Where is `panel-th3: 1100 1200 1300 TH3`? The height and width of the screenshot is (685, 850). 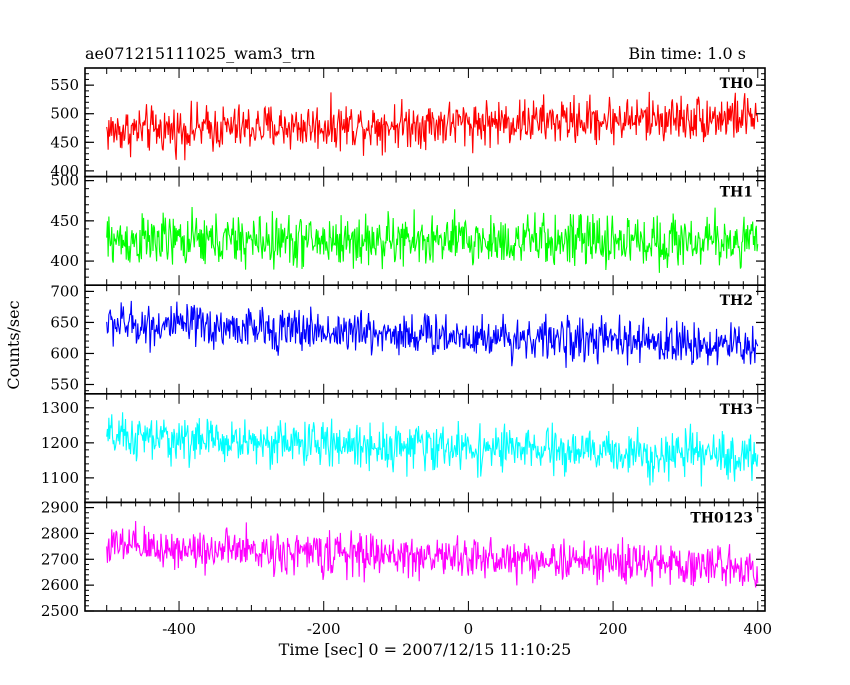
panel-th3: 1100 1200 1300 TH3 is located at coordinates (403, 448).